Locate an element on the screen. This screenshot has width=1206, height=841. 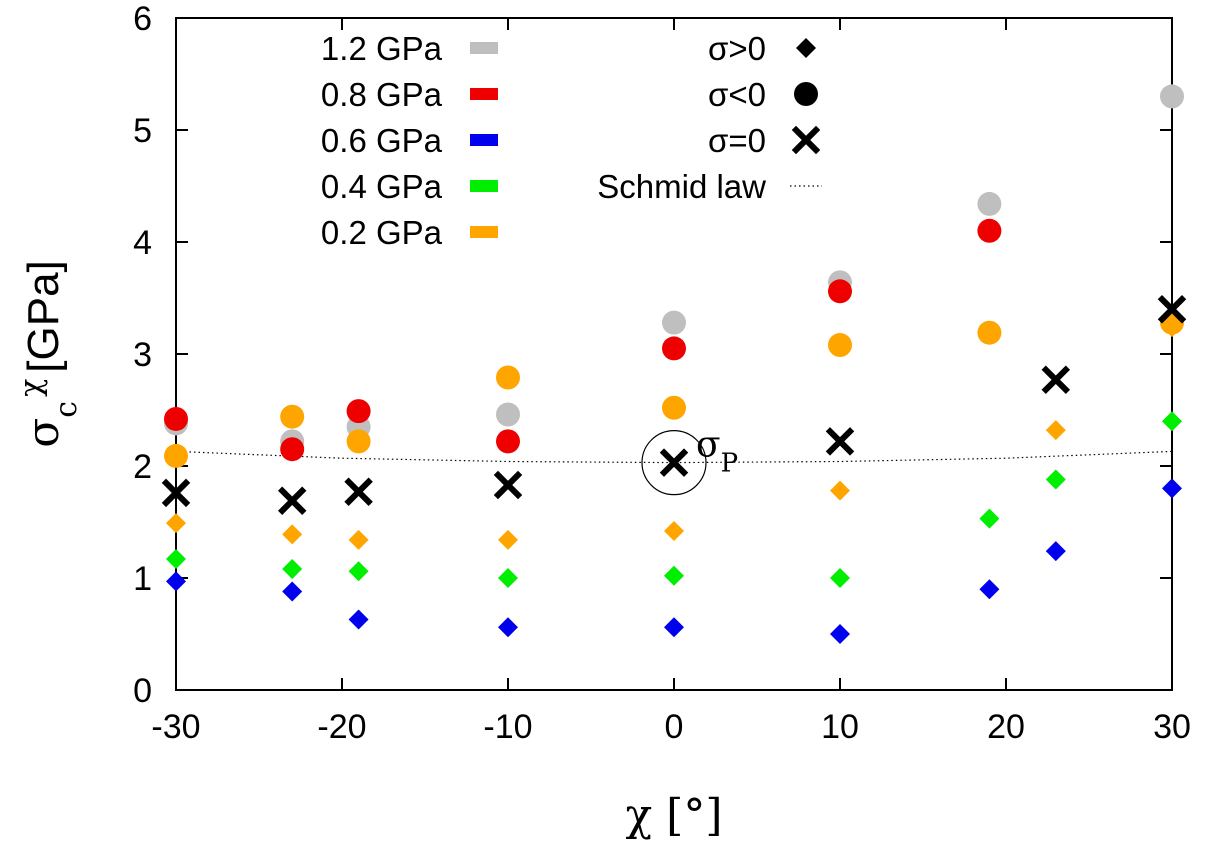
y-tick-label: 0 is located at coordinates (142, 691).